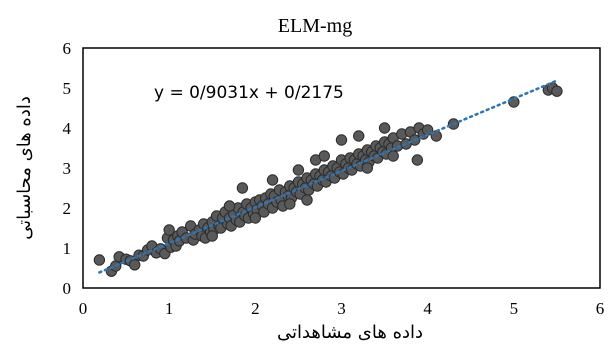 The image size is (611, 347). What do you see at coordinates (514, 308) in the screenshot?
I see `x-tick-label: 5` at bounding box center [514, 308].